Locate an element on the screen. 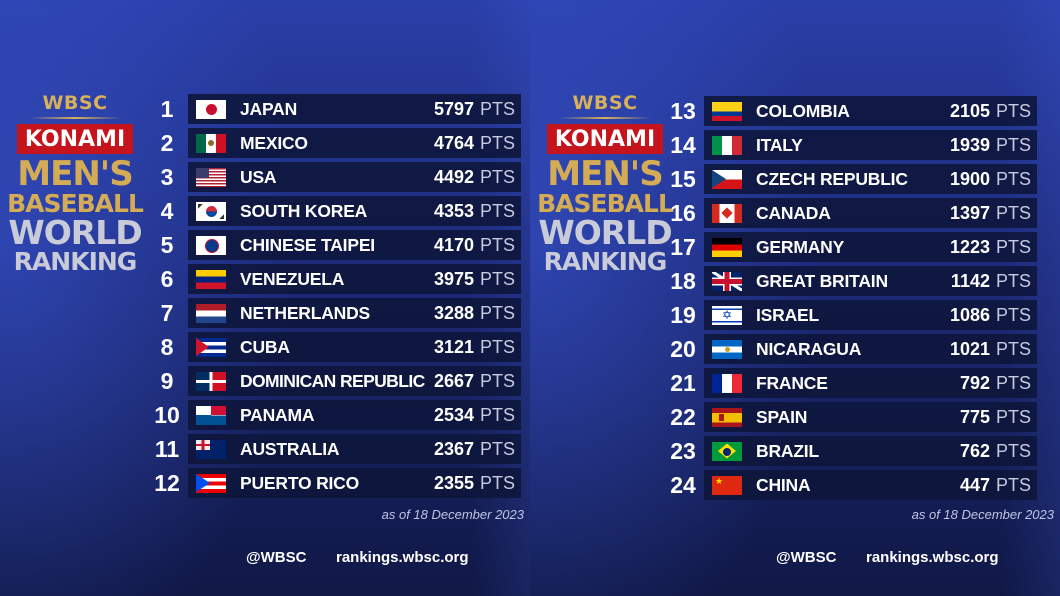  rank-number: 20 is located at coordinates (683, 348).